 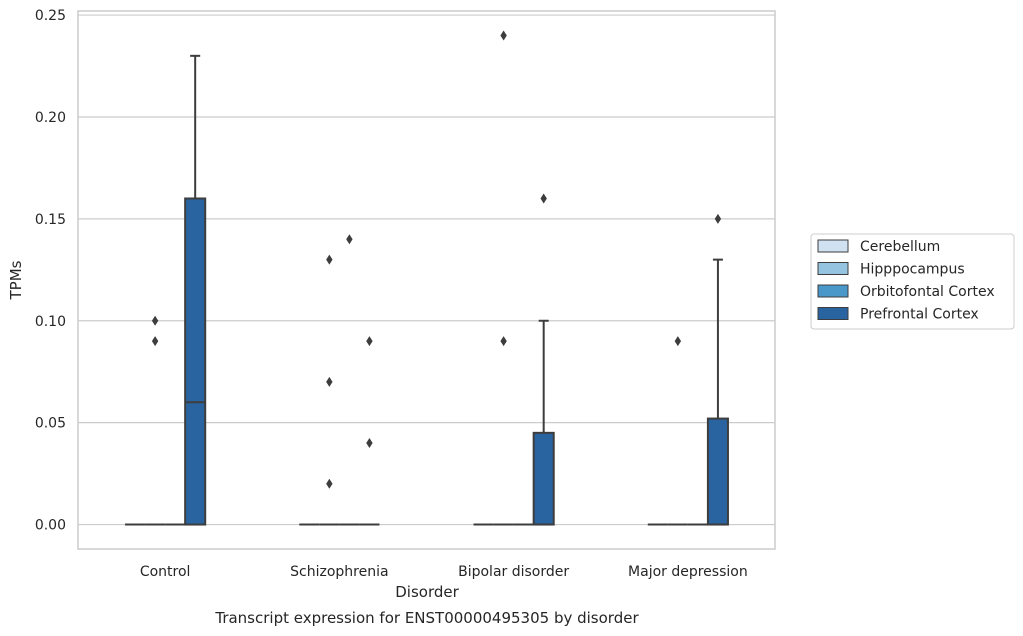 What do you see at coordinates (50, 16) in the screenshot?
I see `y-tick-label: 0.25` at bounding box center [50, 16].